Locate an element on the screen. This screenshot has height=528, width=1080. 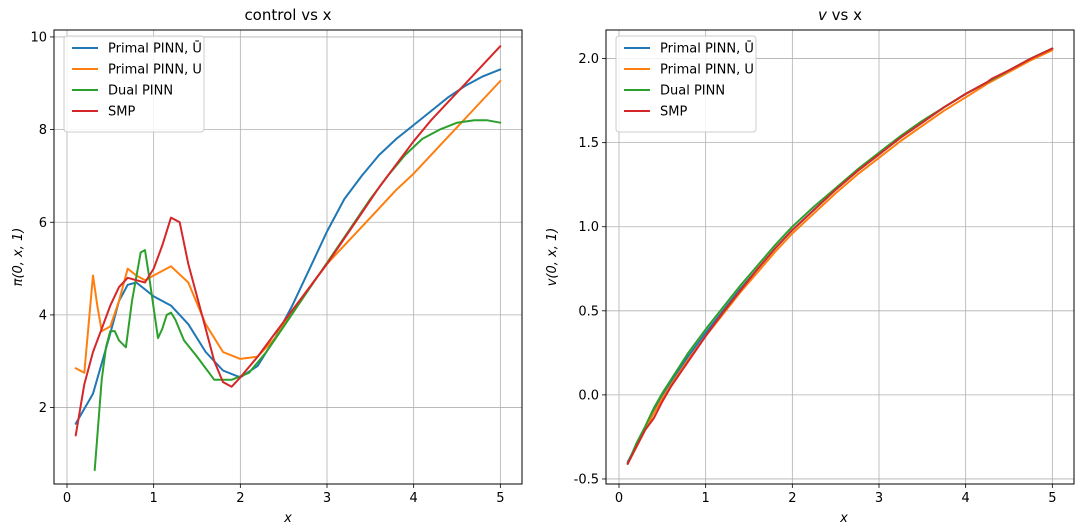
chart-left-y-axis-label: π(0, x, 1) is located at coordinates (18, 257).